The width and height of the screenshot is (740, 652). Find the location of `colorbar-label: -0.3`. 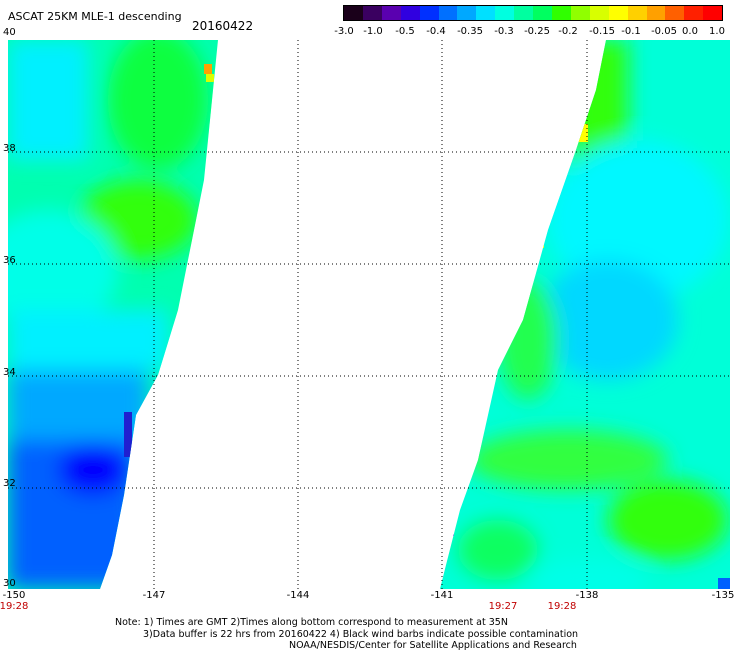

colorbar-label: -0.3 is located at coordinates (504, 31).